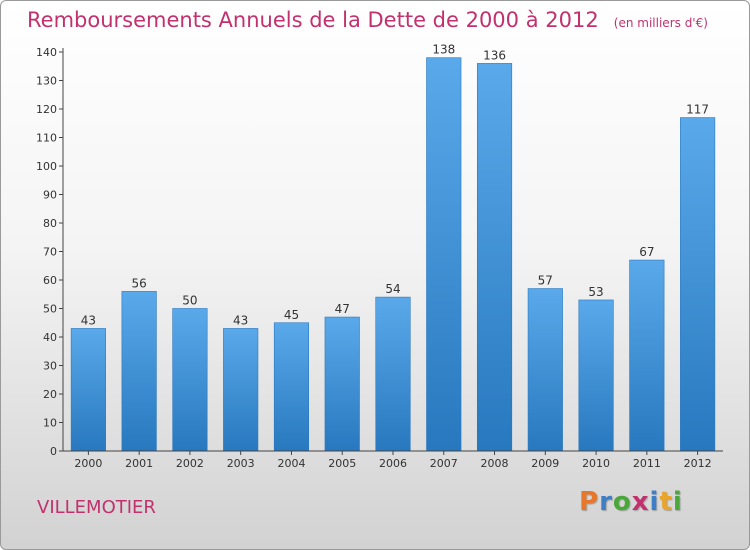 This screenshot has height=550, width=750. Describe the element at coordinates (291, 387) in the screenshot. I see `bar-2004` at that location.